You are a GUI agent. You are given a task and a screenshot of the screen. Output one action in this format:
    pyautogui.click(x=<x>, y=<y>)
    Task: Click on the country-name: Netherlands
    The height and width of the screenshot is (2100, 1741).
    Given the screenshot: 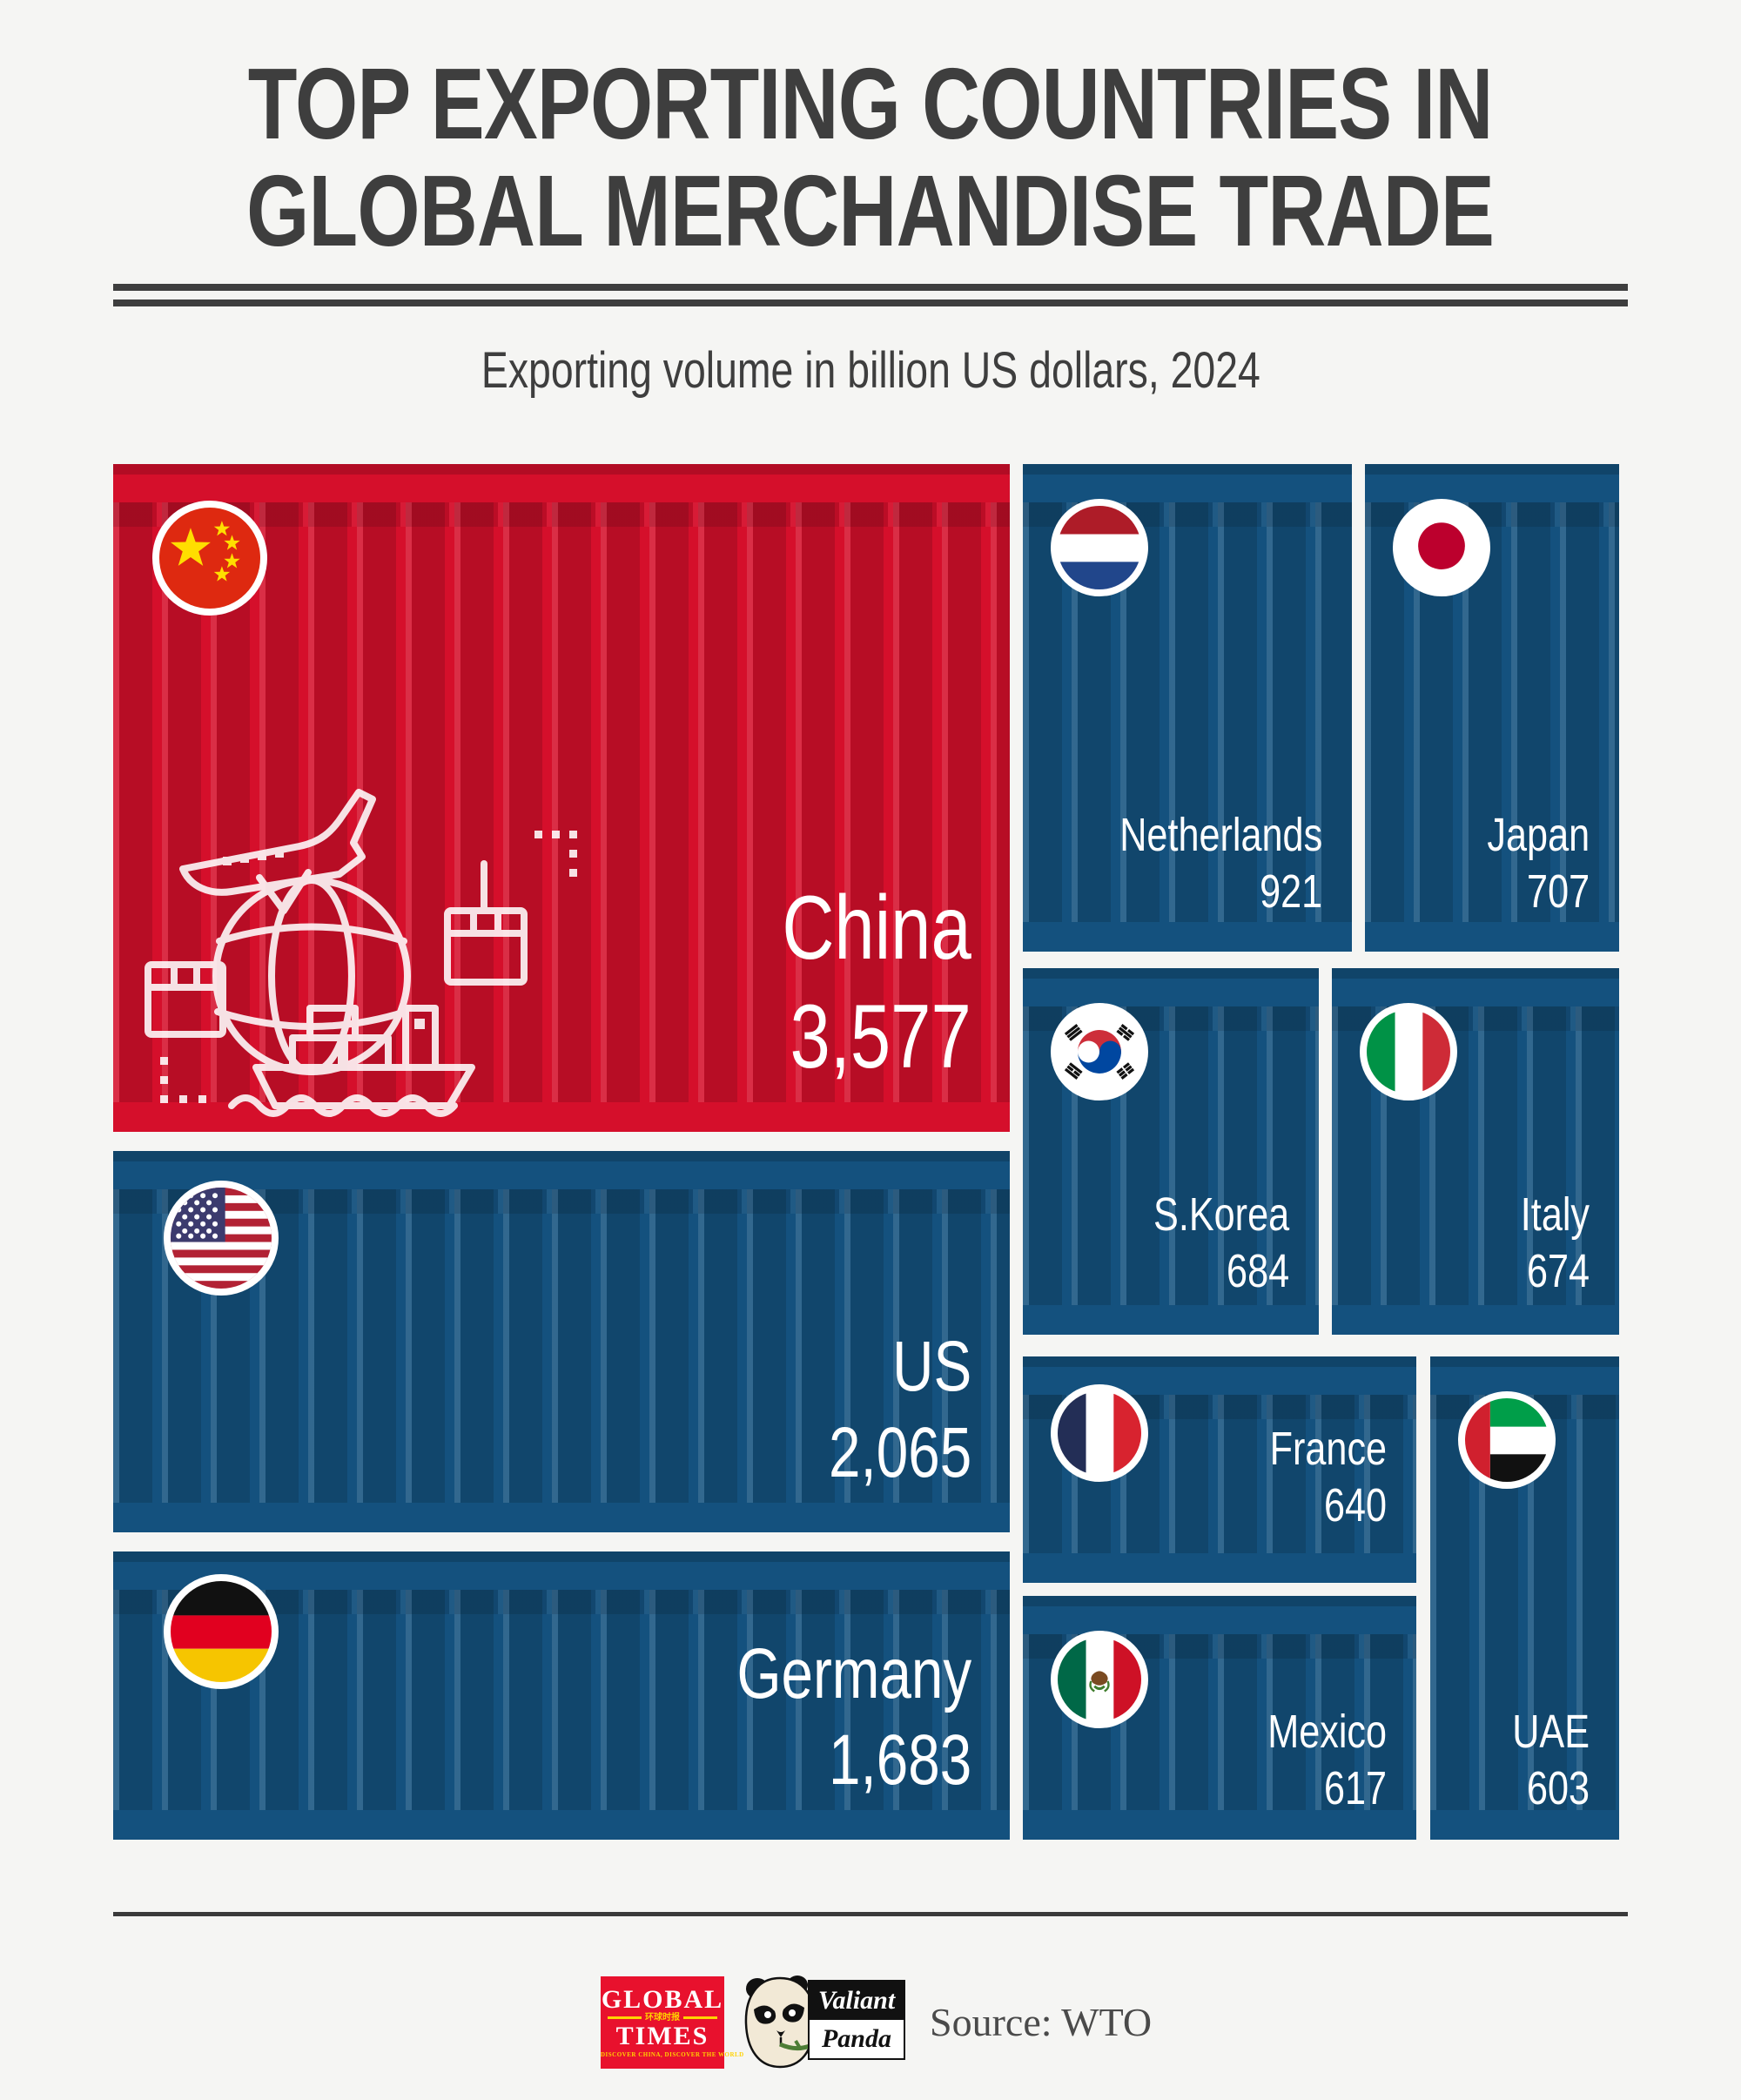 What is the action you would take?
    pyautogui.click(x=1220, y=836)
    